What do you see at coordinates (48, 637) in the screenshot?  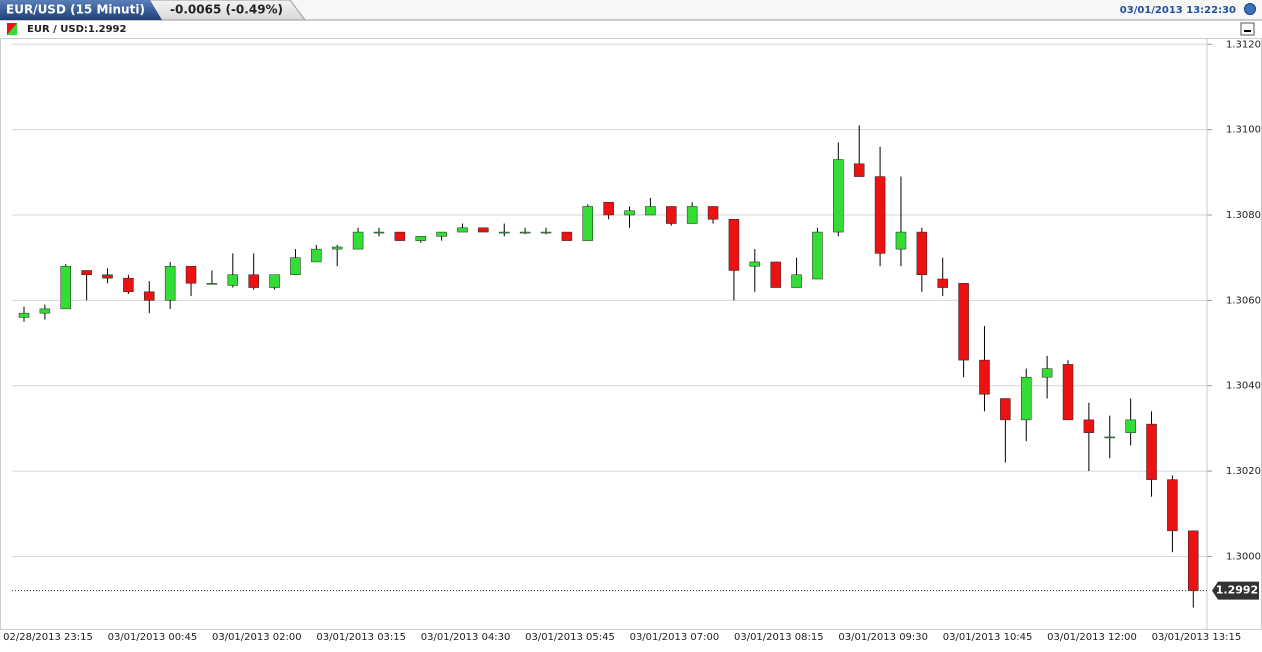 I see `x-tick-label: 02/28/2013 23:15` at bounding box center [48, 637].